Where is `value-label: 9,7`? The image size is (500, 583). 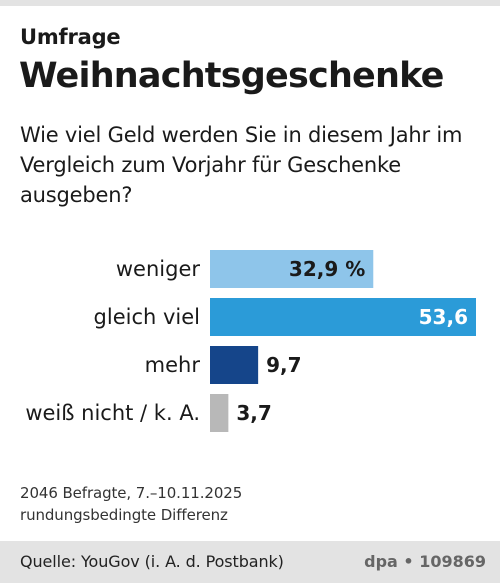 value-label: 9,7 is located at coordinates (283, 365).